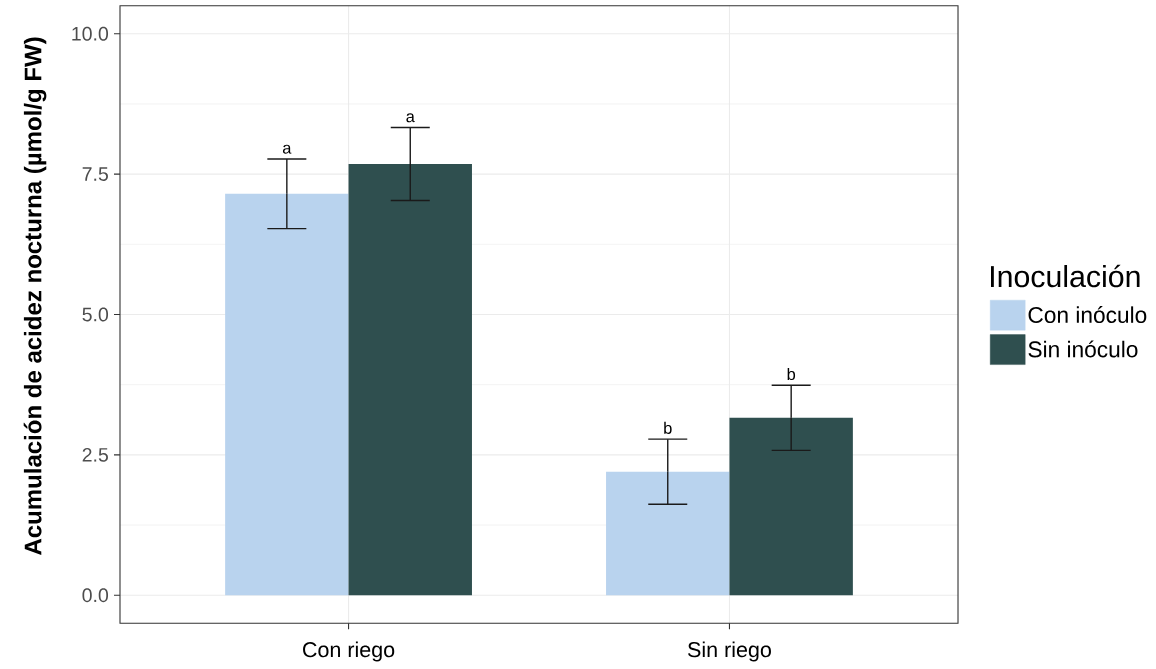  Describe the element at coordinates (95, 314) in the screenshot. I see `y-tick-label: 5.0` at that location.